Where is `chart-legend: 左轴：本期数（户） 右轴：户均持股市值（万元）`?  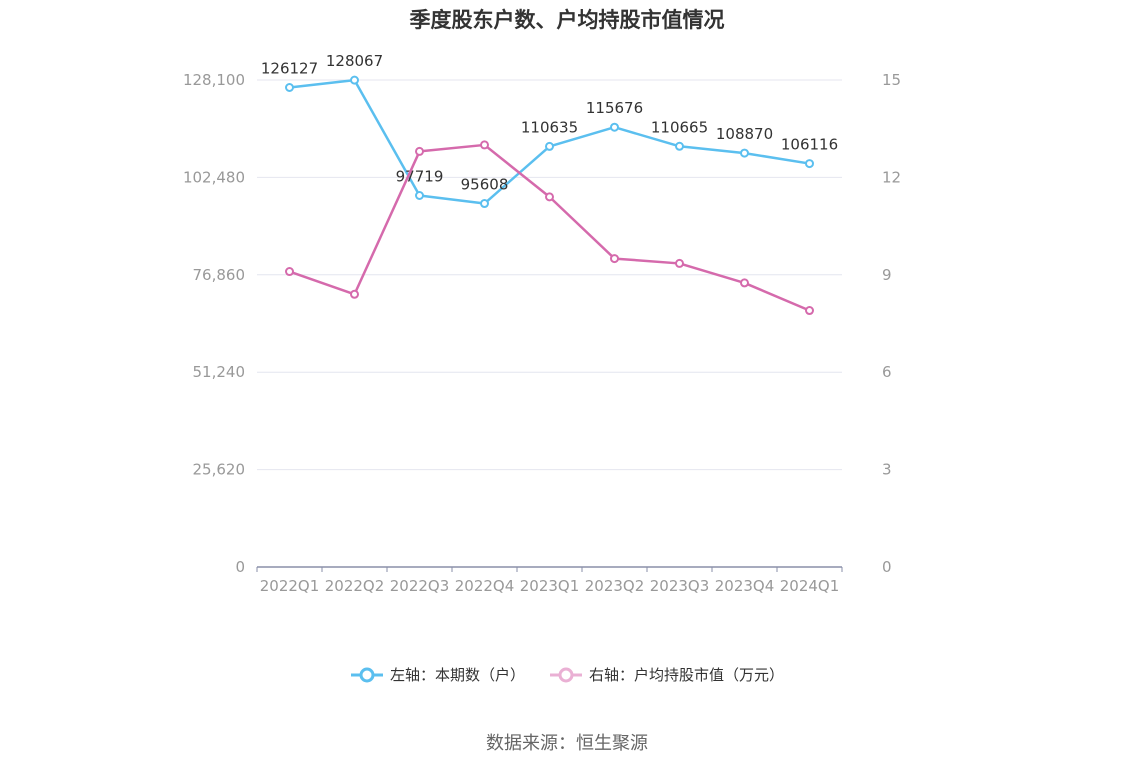 chart-legend: 左轴：本期数（户） 右轴：户均持股市值（万元） is located at coordinates (567, 674).